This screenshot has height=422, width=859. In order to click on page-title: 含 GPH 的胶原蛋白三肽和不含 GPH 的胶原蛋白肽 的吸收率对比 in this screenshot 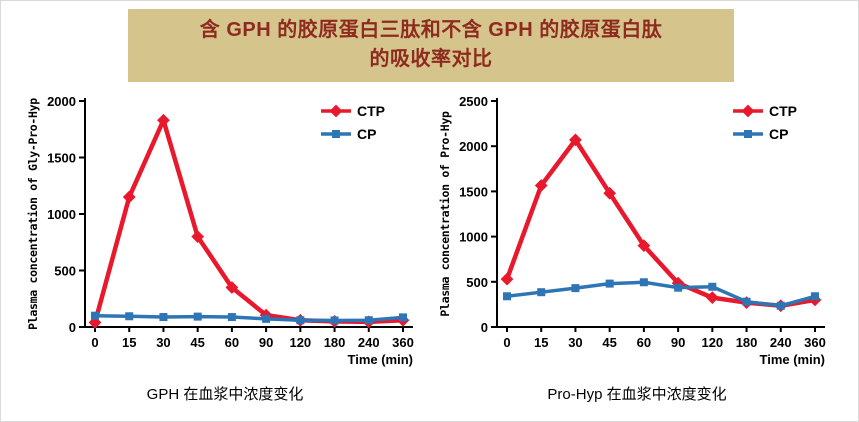, I will do `click(431, 45)`.